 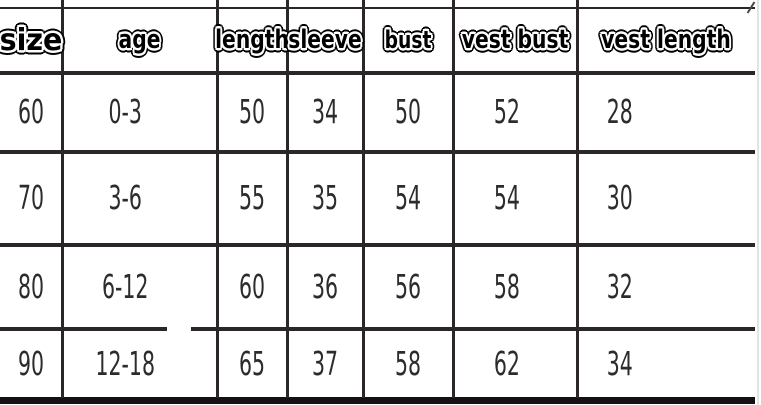 What do you see at coordinates (252, 286) in the screenshot?
I see `cell-length: 60` at bounding box center [252, 286].